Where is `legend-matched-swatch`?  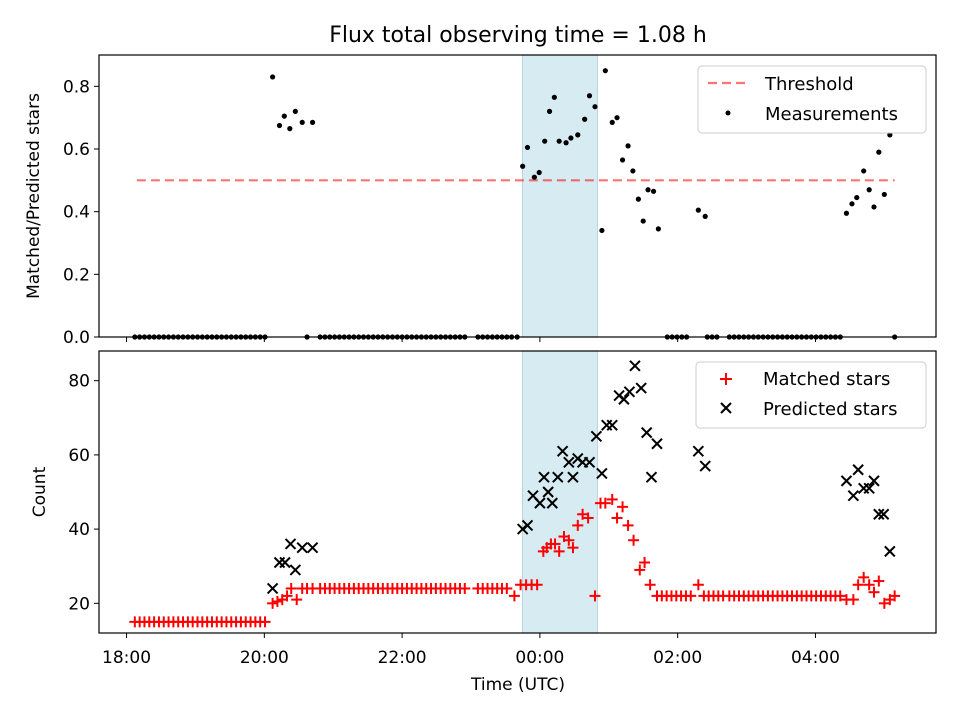 legend-matched-swatch is located at coordinates (726, 379).